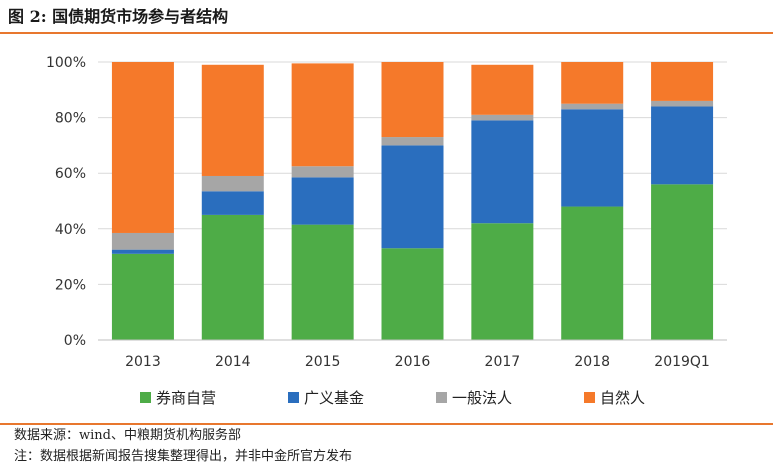 Image resolution: width=773 pixels, height=473 pixels. I want to click on y-tick-label: 0%, so click(75, 341).